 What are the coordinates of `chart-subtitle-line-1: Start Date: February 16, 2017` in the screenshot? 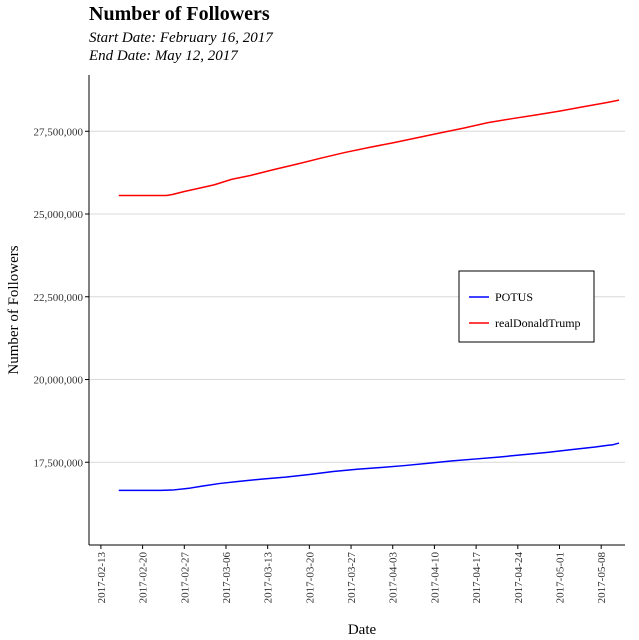 It's located at (181, 38).